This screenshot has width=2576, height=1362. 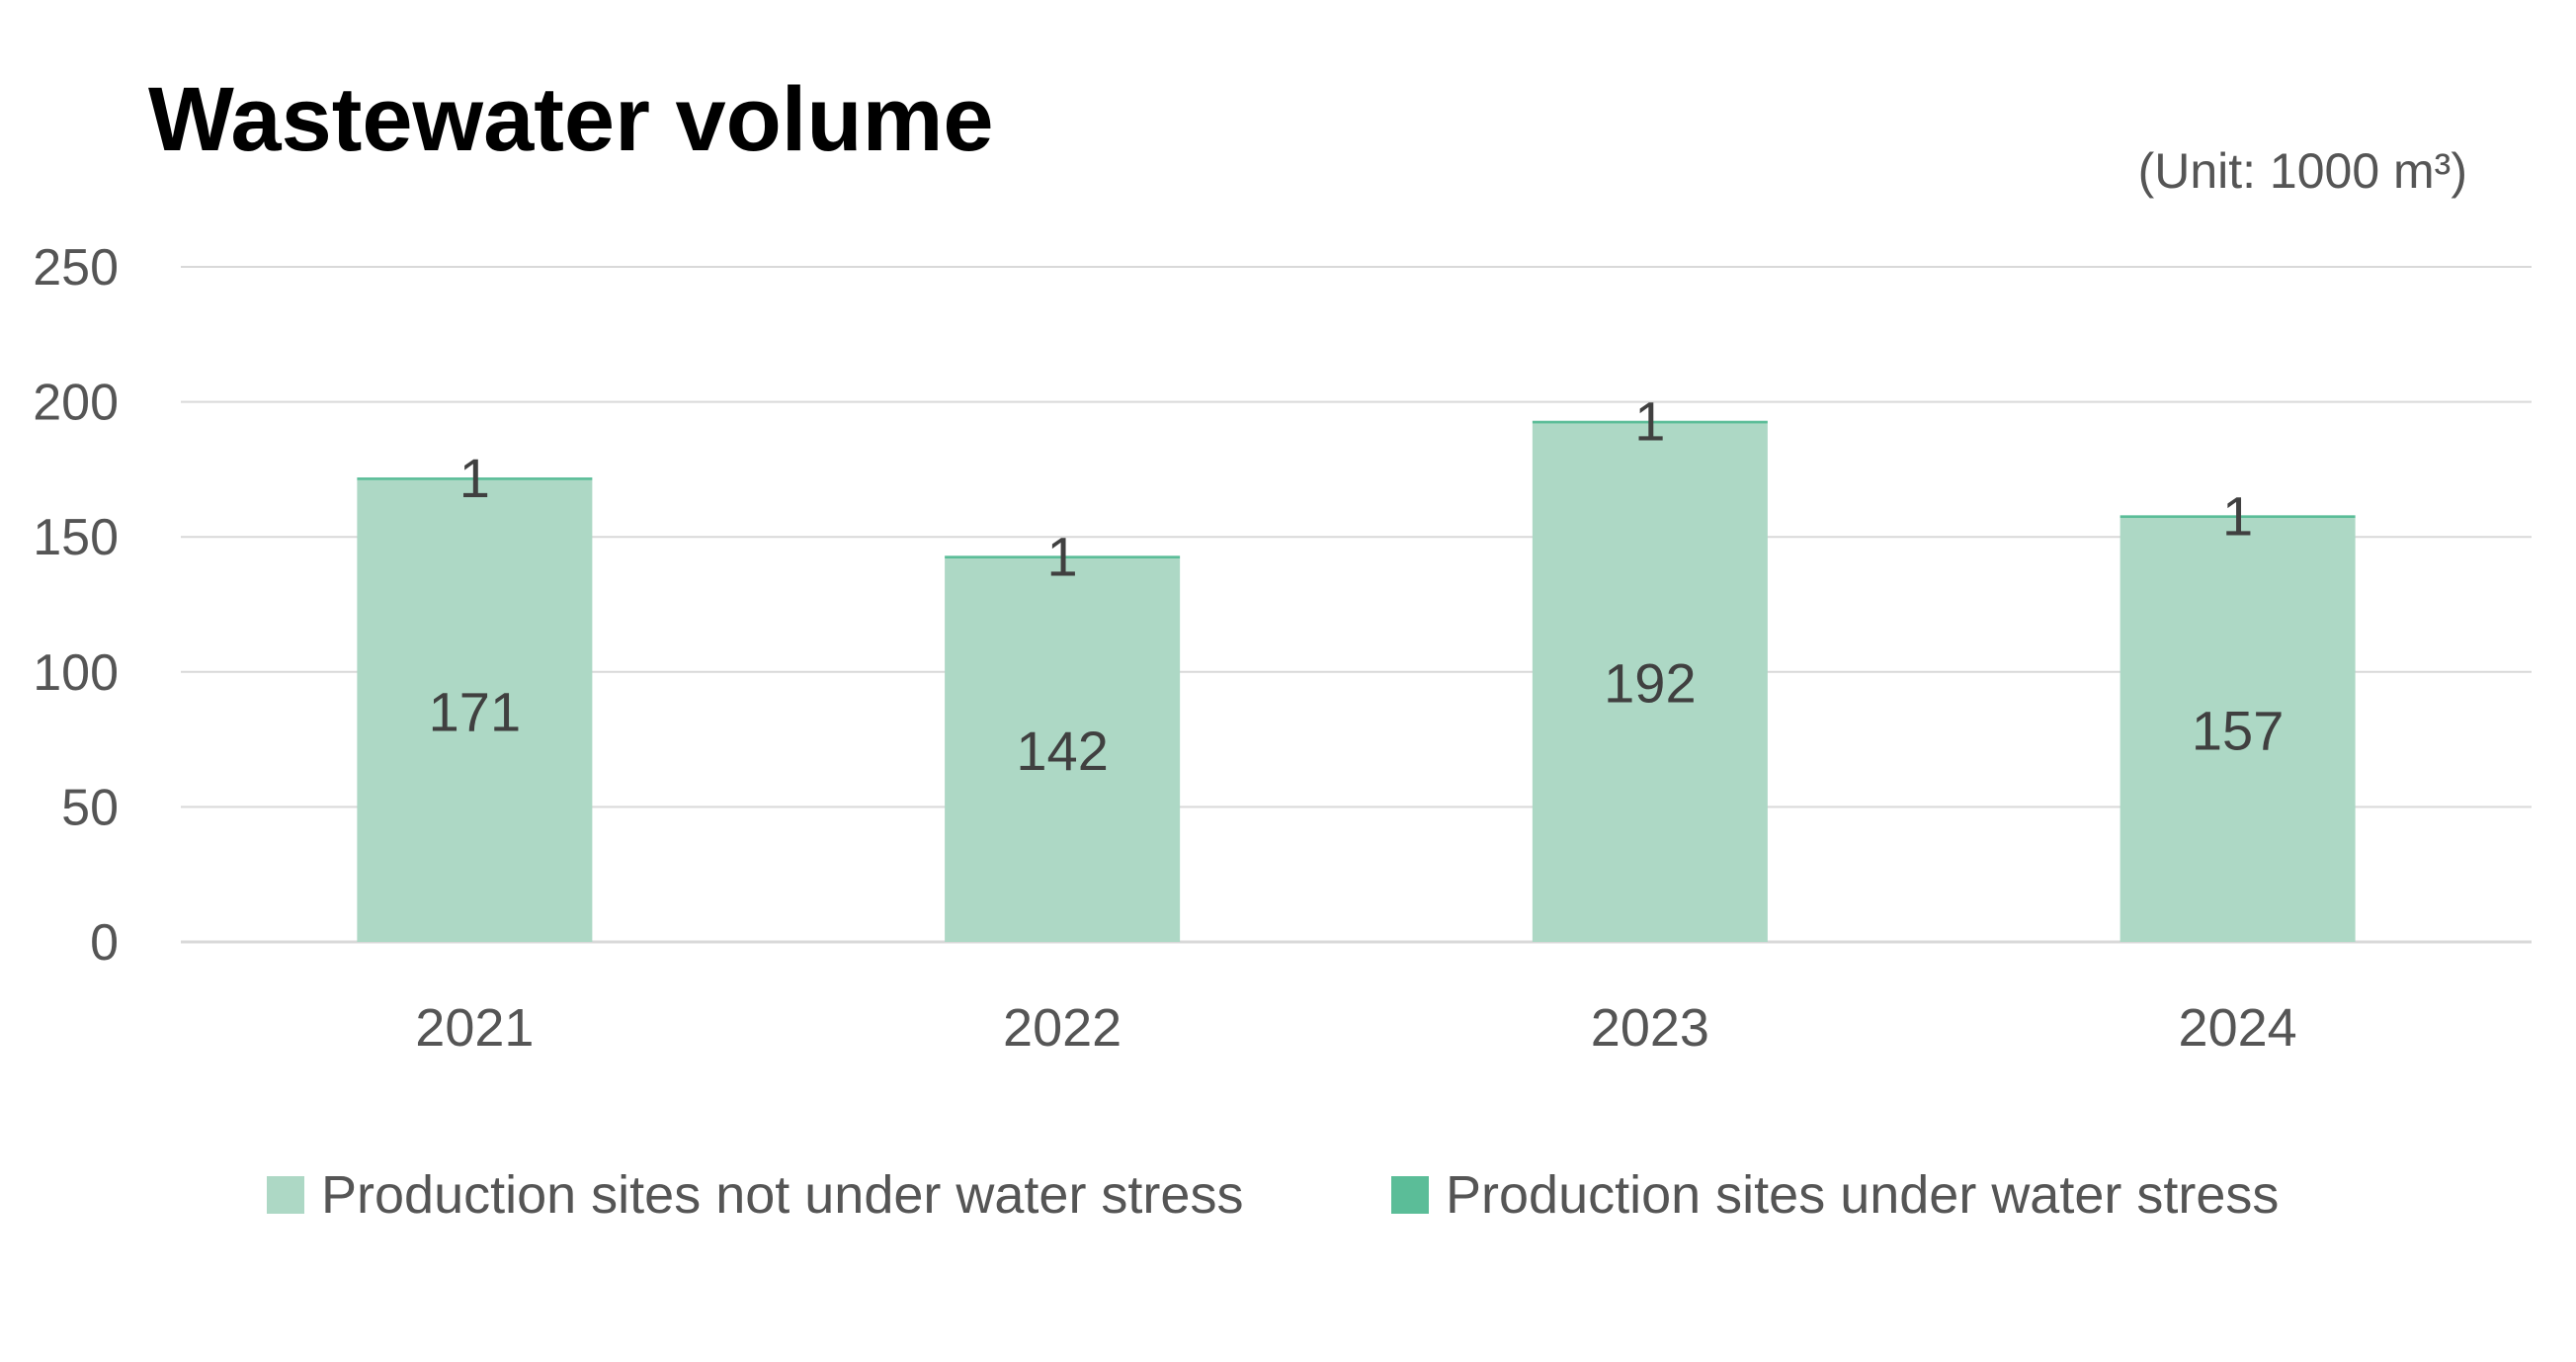 What do you see at coordinates (76, 268) in the screenshot?
I see `y-tick-label: 250` at bounding box center [76, 268].